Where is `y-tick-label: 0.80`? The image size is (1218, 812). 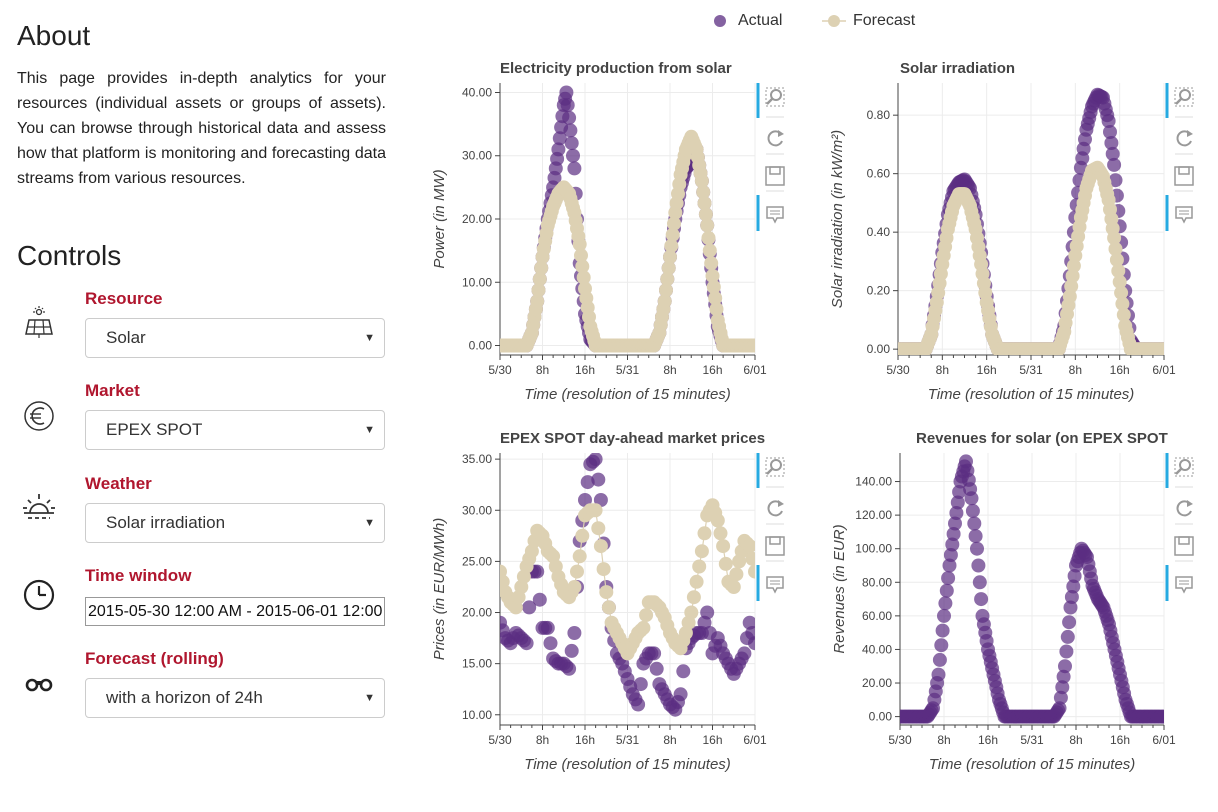 y-tick-label: 0.80 is located at coordinates (879, 115).